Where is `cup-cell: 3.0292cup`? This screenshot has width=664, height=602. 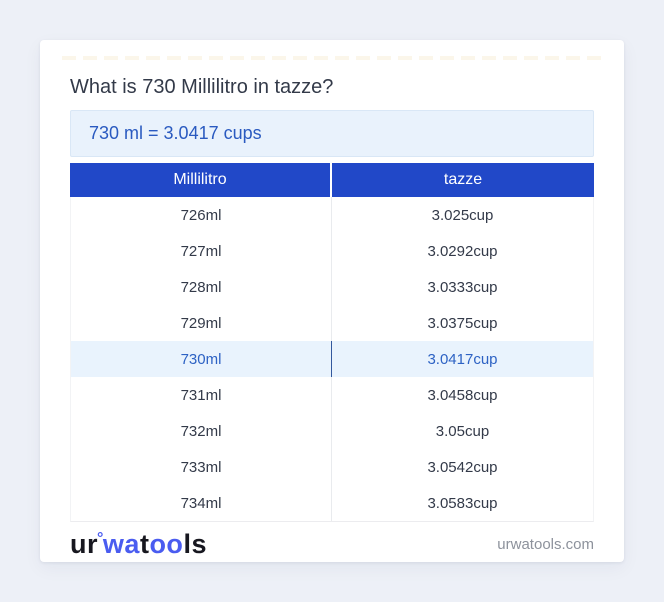
cup-cell: 3.0292cup is located at coordinates (462, 251).